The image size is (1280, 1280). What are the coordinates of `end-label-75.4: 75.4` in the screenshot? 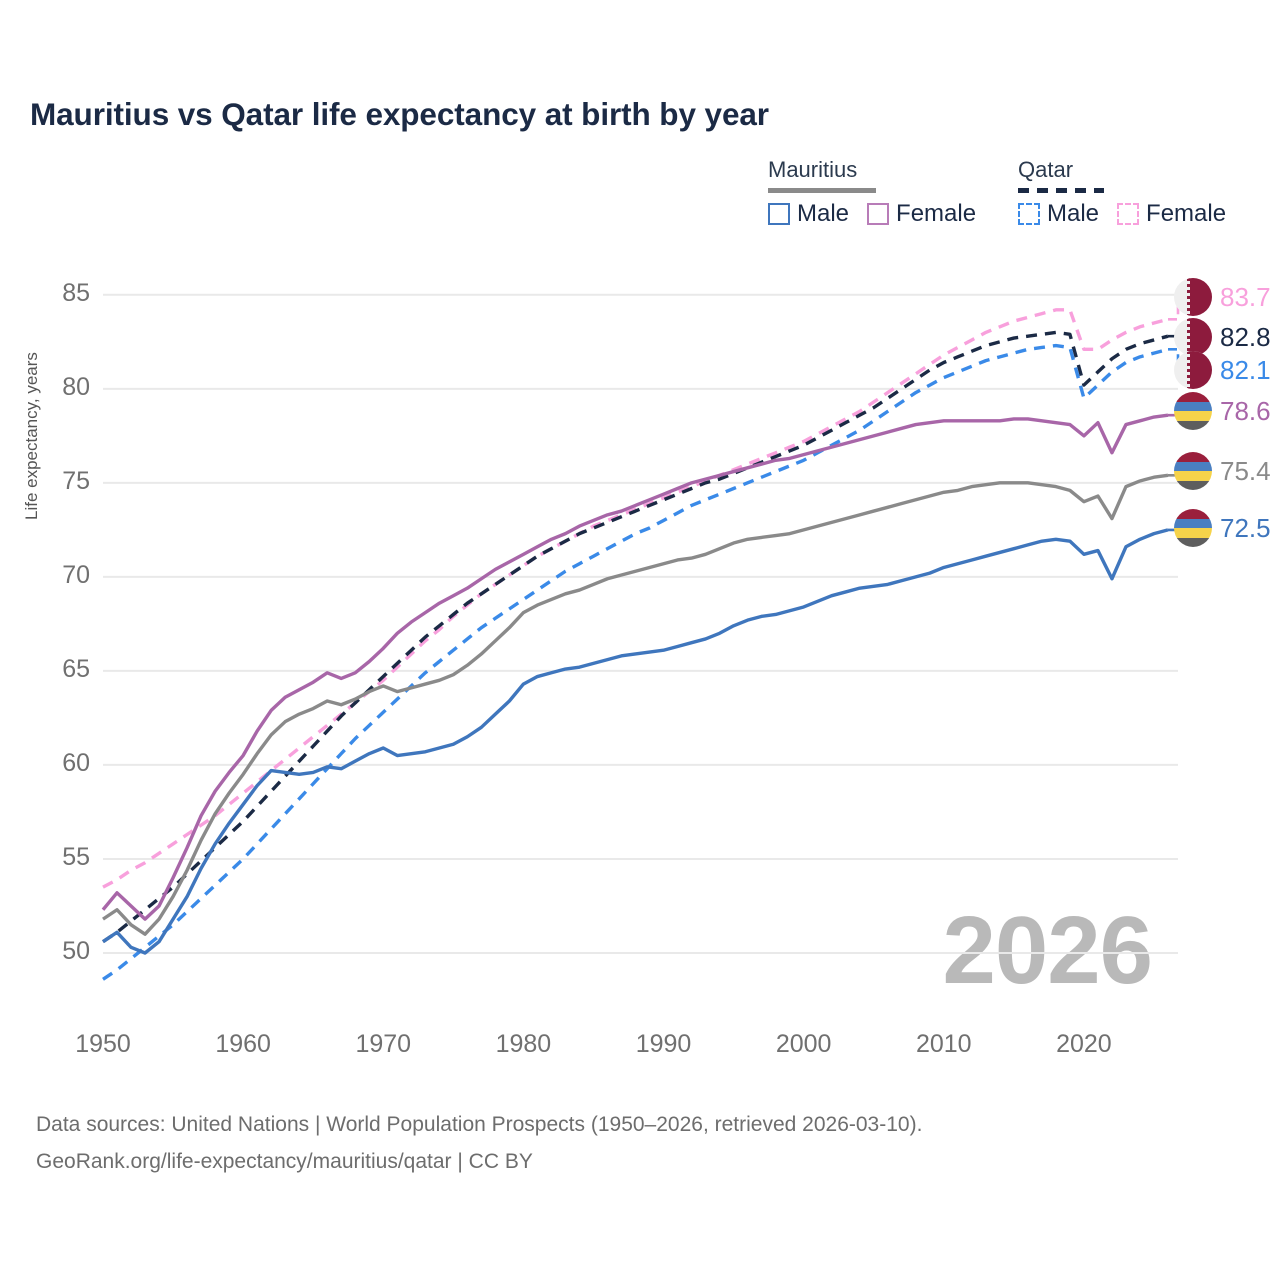 It's located at (1222, 471).